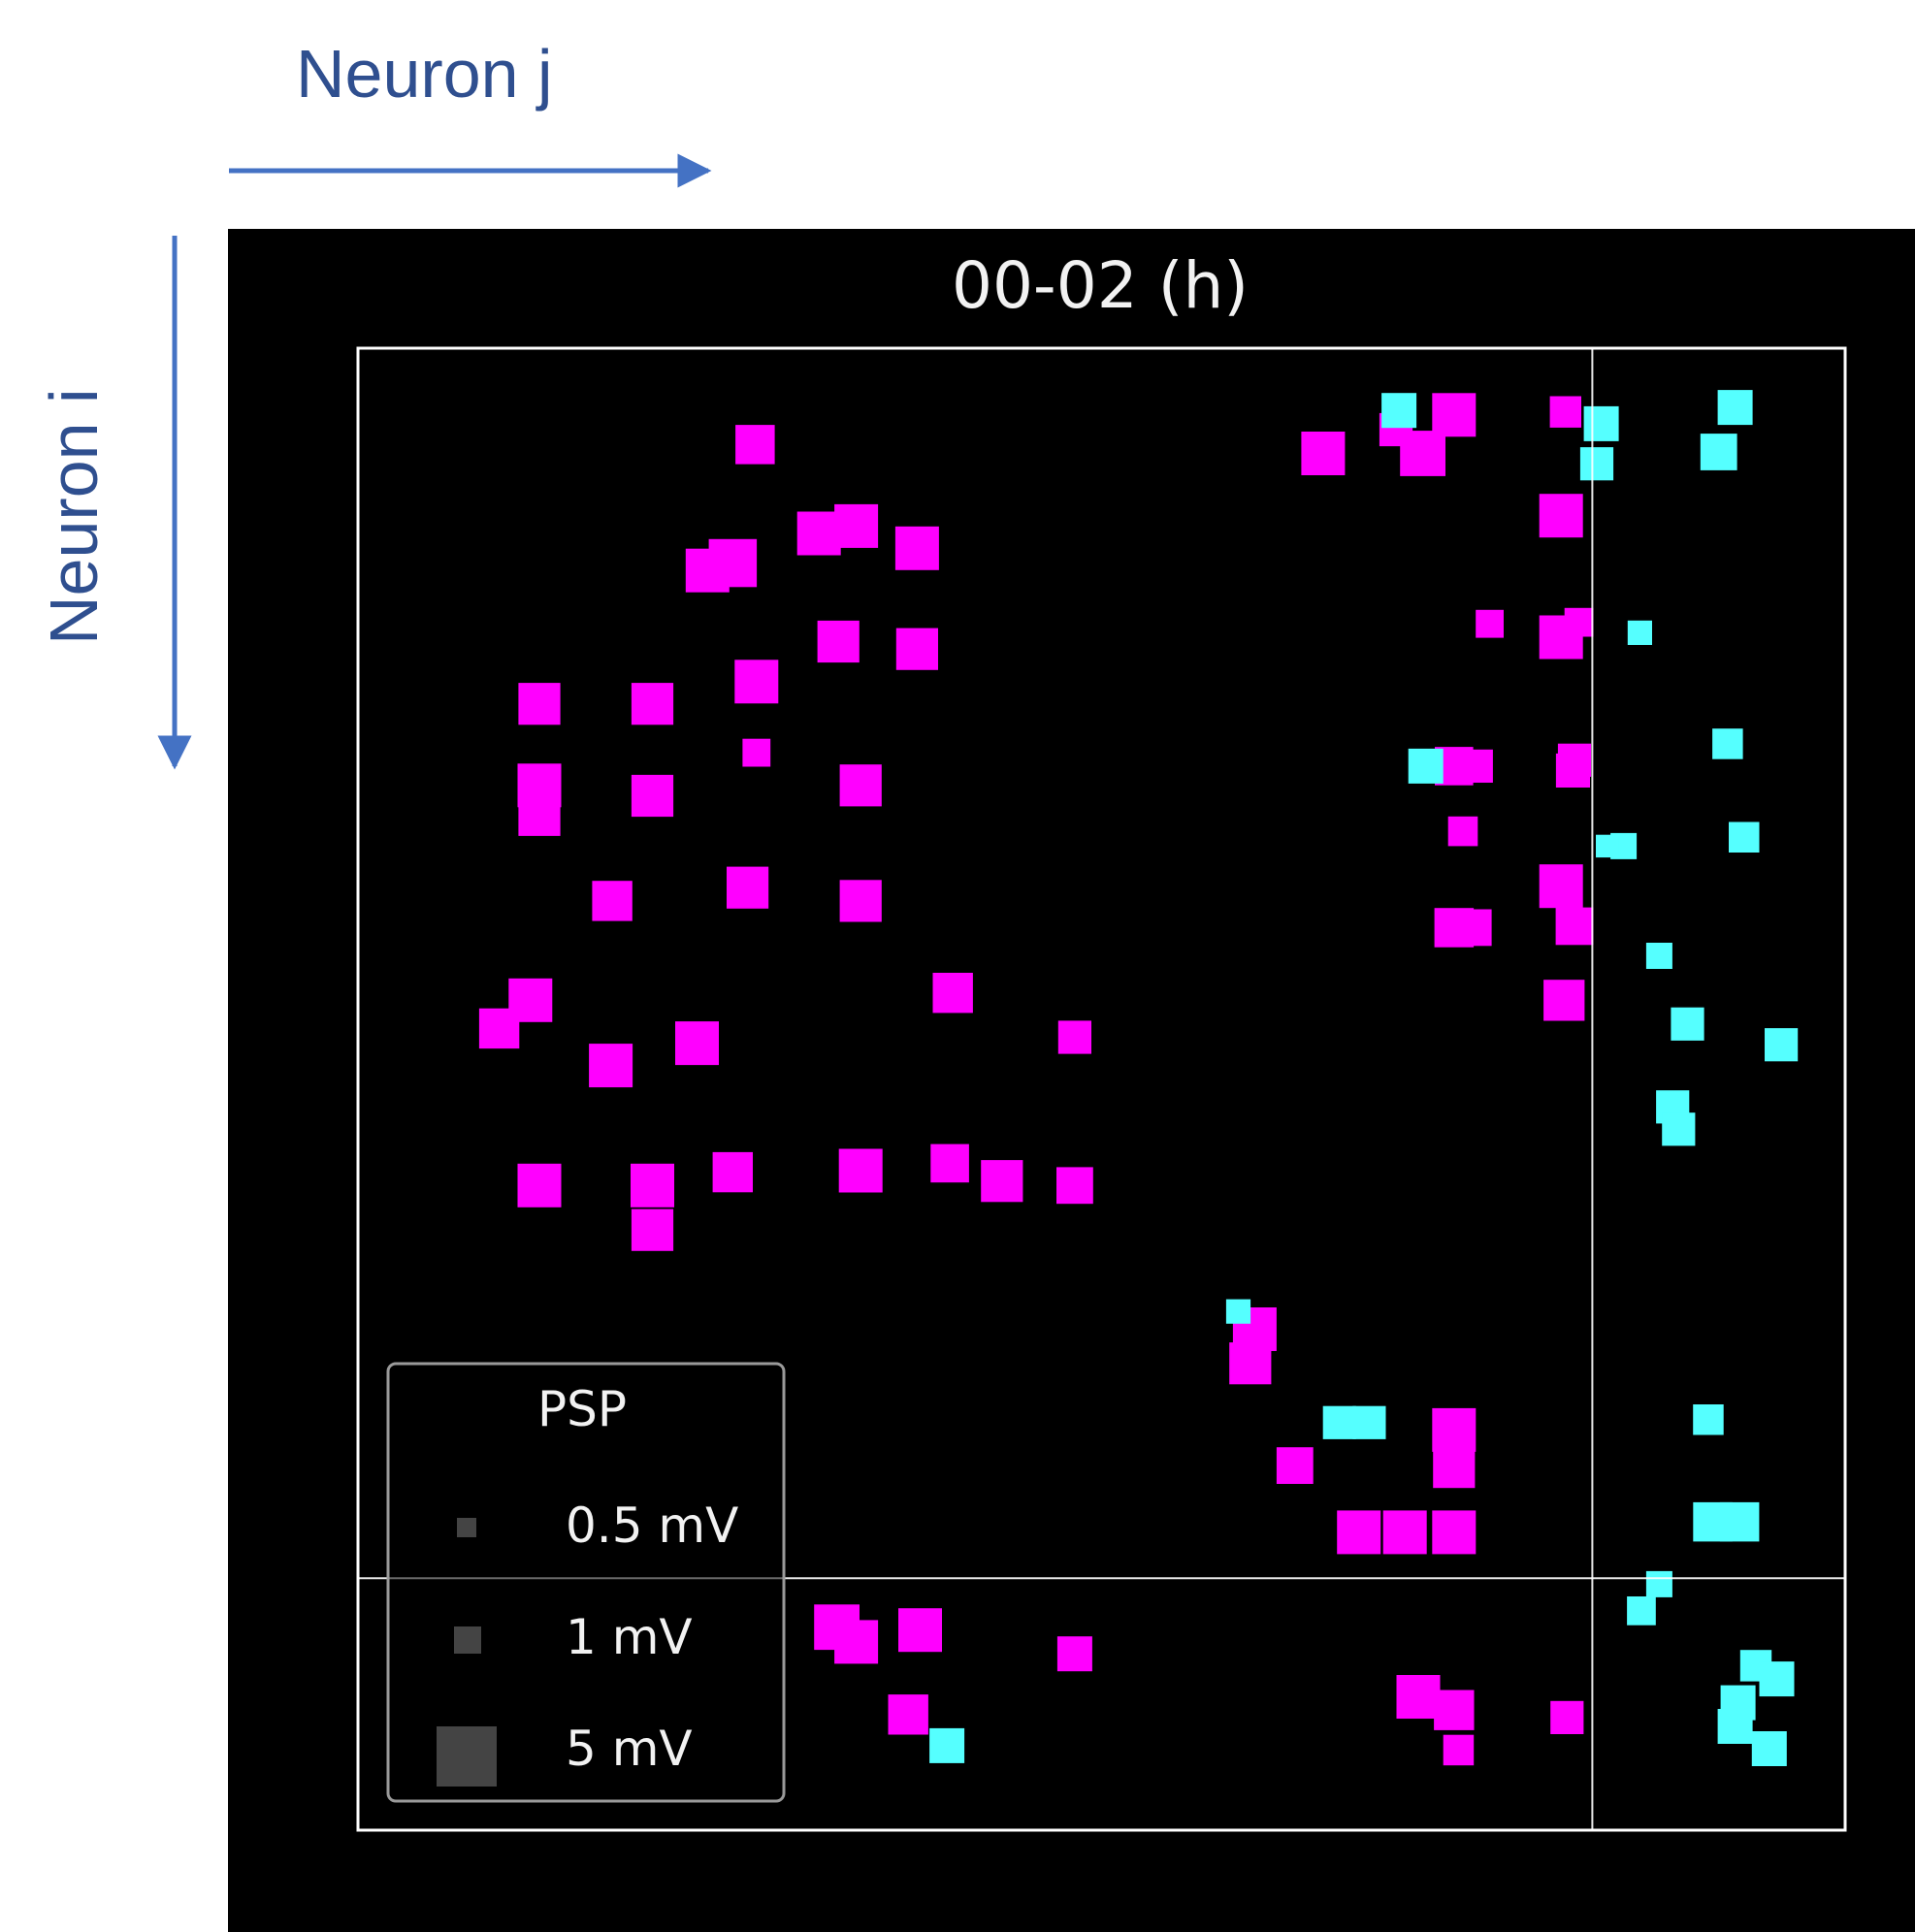  What do you see at coordinates (629, 1749) in the screenshot?
I see `legend-label-5mv: 5 mV` at bounding box center [629, 1749].